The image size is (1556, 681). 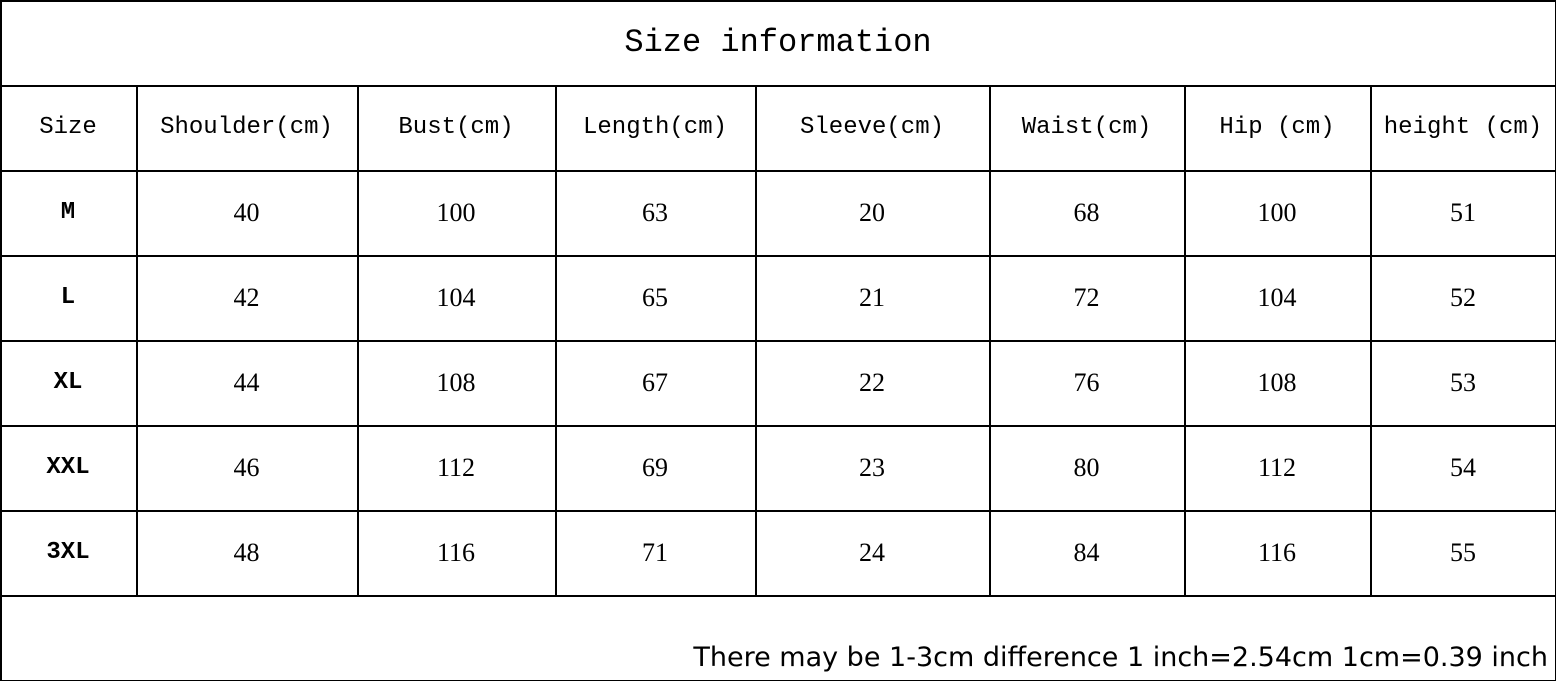 I want to click on value-cell: 71, so click(x=655, y=552).